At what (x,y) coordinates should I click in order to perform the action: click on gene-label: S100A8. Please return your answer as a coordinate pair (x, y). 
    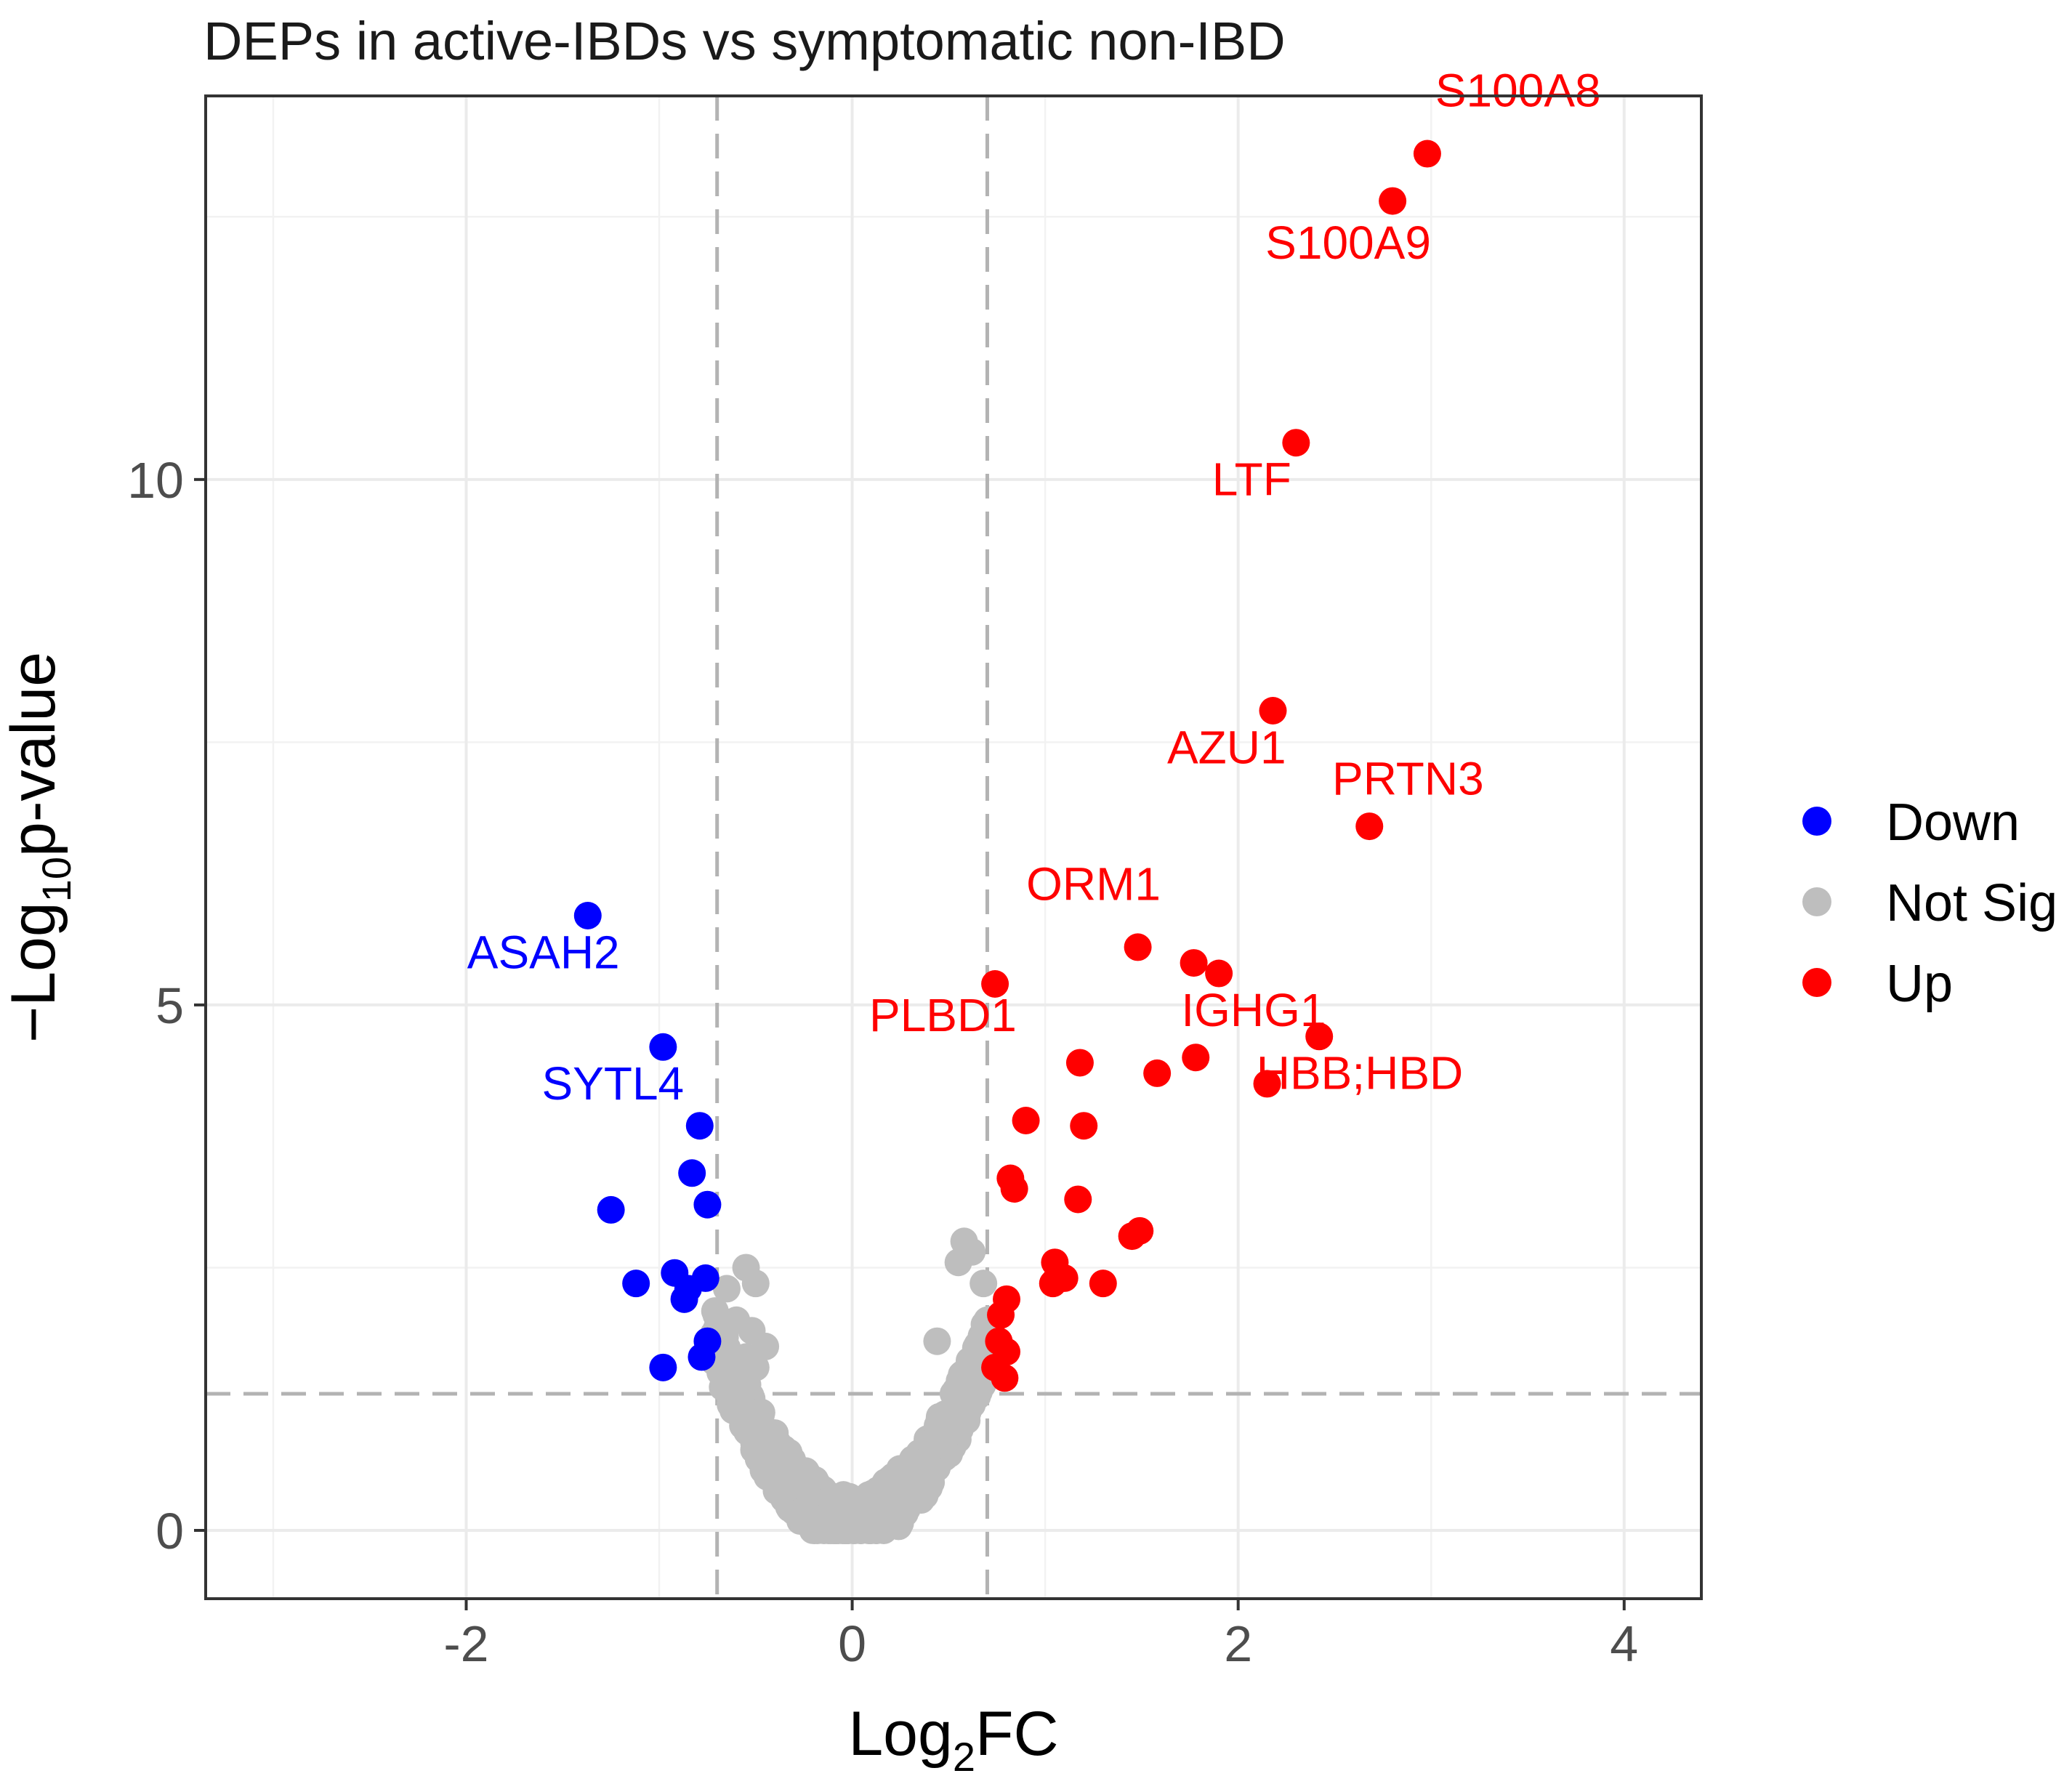
    Looking at the image, I should click on (1518, 90).